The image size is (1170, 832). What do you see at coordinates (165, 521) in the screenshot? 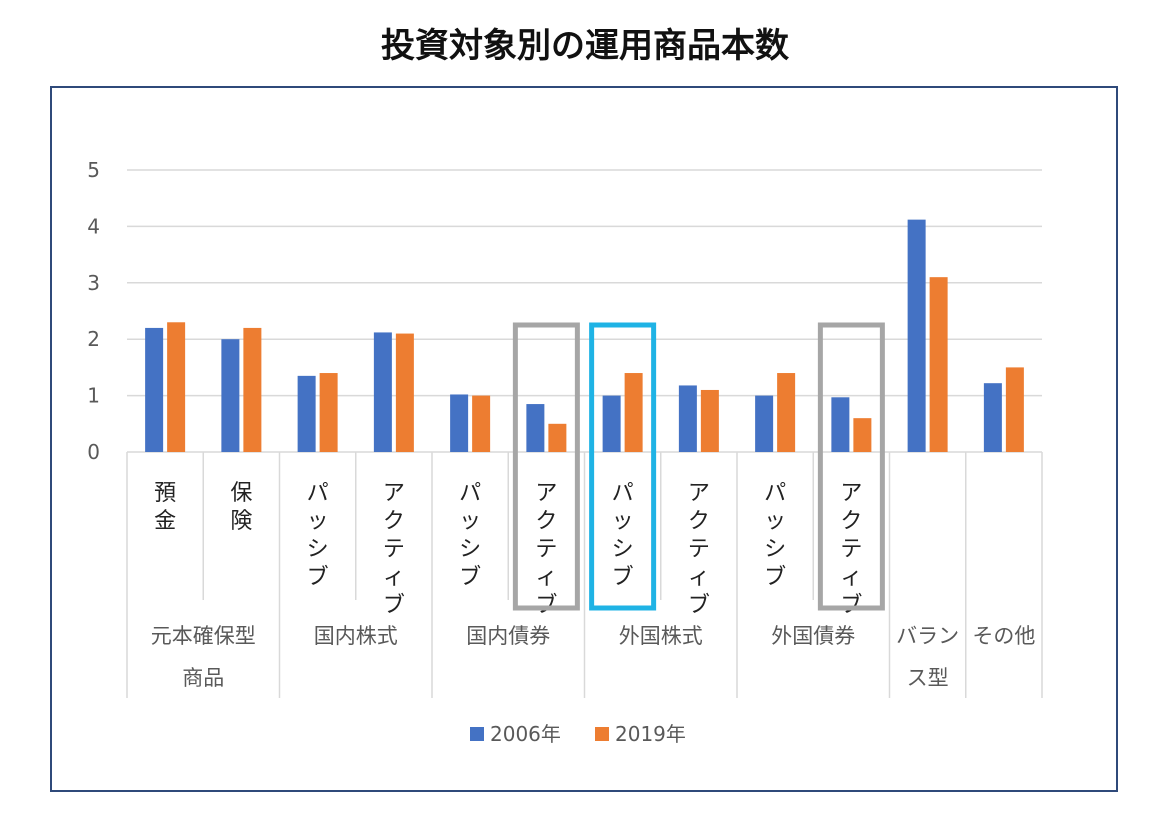
I see `category-label: 金` at bounding box center [165, 521].